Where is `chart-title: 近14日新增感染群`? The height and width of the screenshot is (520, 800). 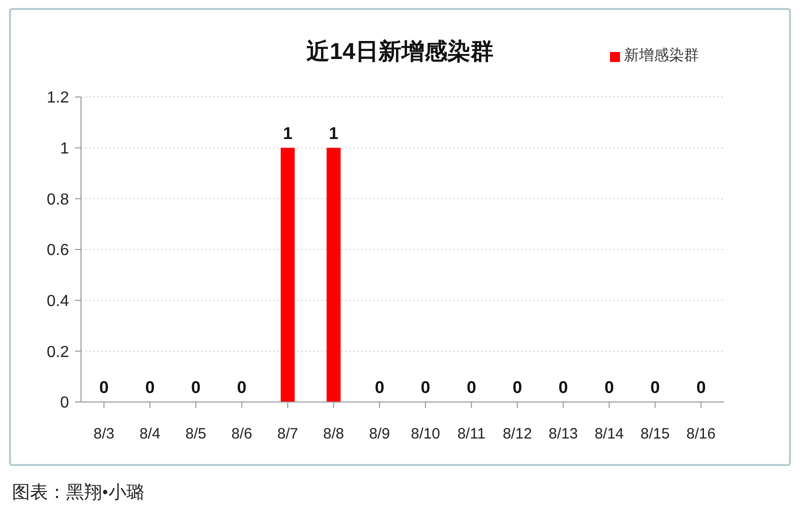
chart-title: 近14日新增感染群 is located at coordinates (400, 51).